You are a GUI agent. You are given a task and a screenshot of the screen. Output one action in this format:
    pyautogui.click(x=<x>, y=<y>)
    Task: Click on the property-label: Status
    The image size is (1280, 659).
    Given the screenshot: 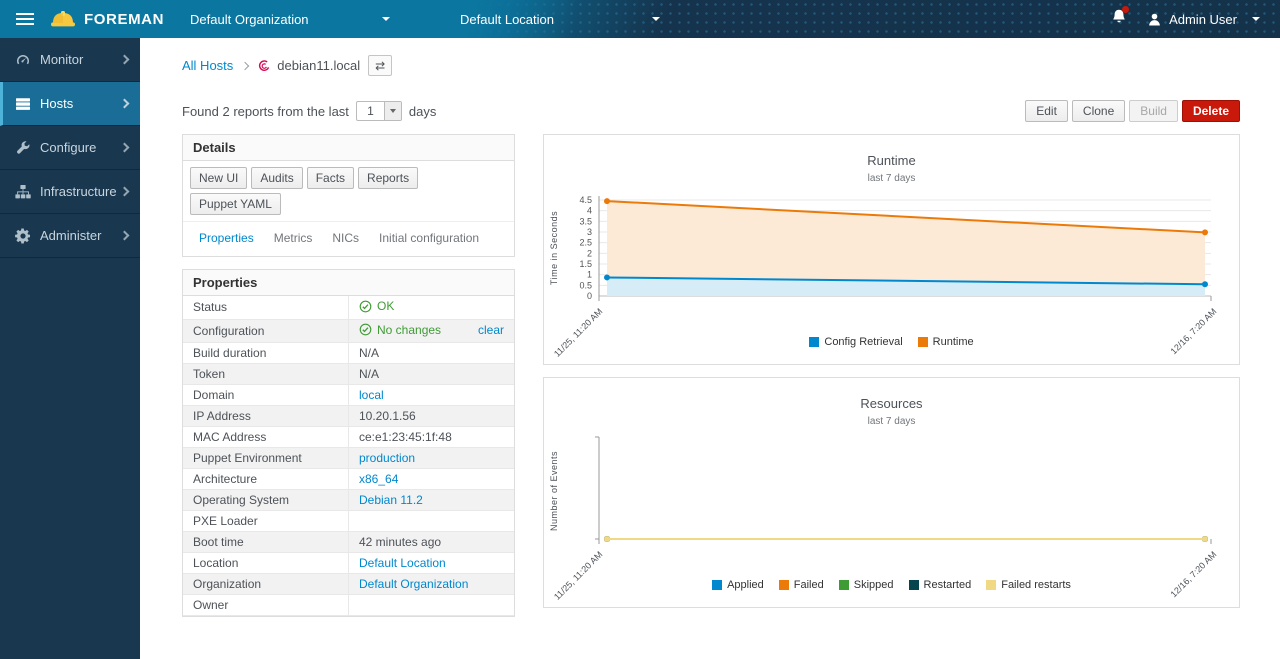 What is the action you would take?
    pyautogui.click(x=266, y=308)
    